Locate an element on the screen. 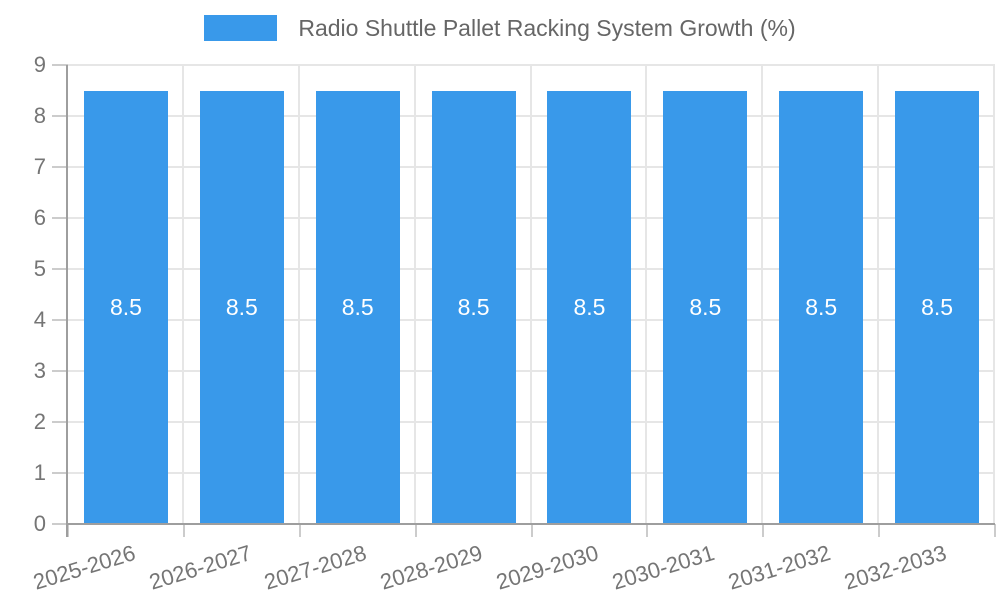 This screenshot has height=600, width=1000. x-axis-tick-label: 2025-2026 is located at coordinates (84, 567).